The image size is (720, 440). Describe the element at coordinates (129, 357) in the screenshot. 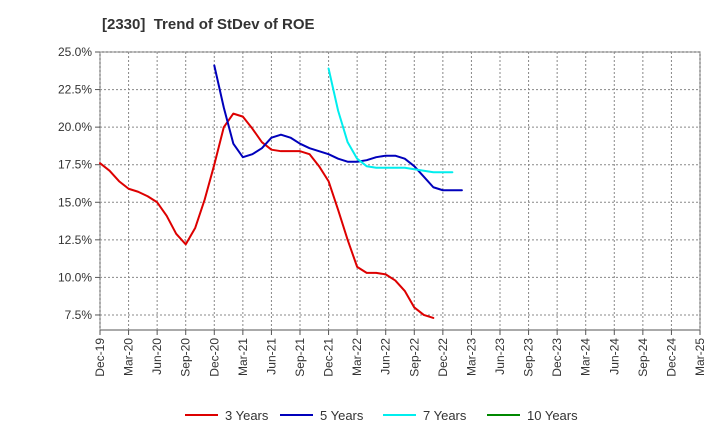

I see `x-tick-label: Mar-20` at that location.